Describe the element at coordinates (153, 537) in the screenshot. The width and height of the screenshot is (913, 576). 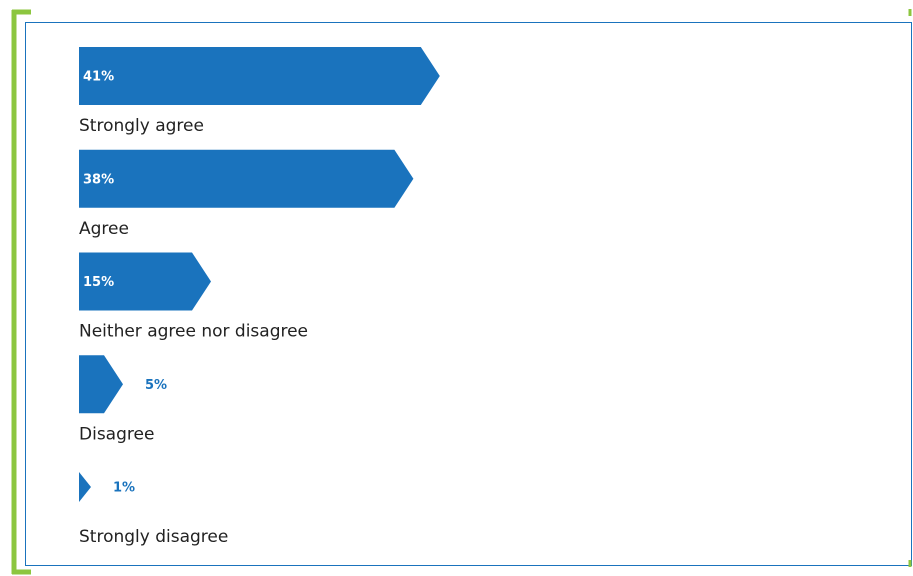
I see `category-label: Strongly disagree` at that location.